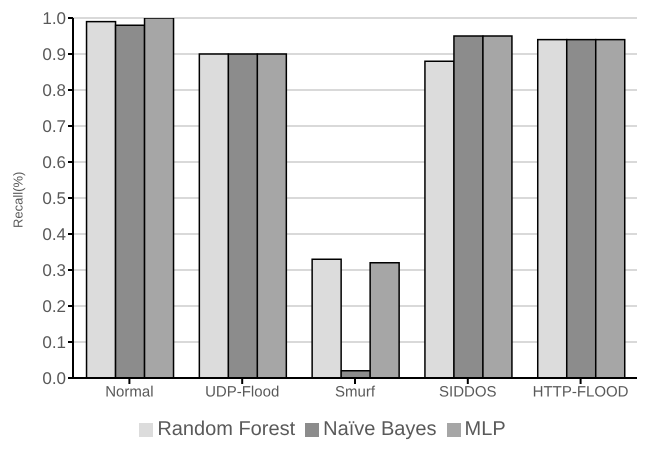 This screenshot has width=649, height=453. What do you see at coordinates (54, 18) in the screenshot?
I see `y-tick-label: 1.0` at bounding box center [54, 18].